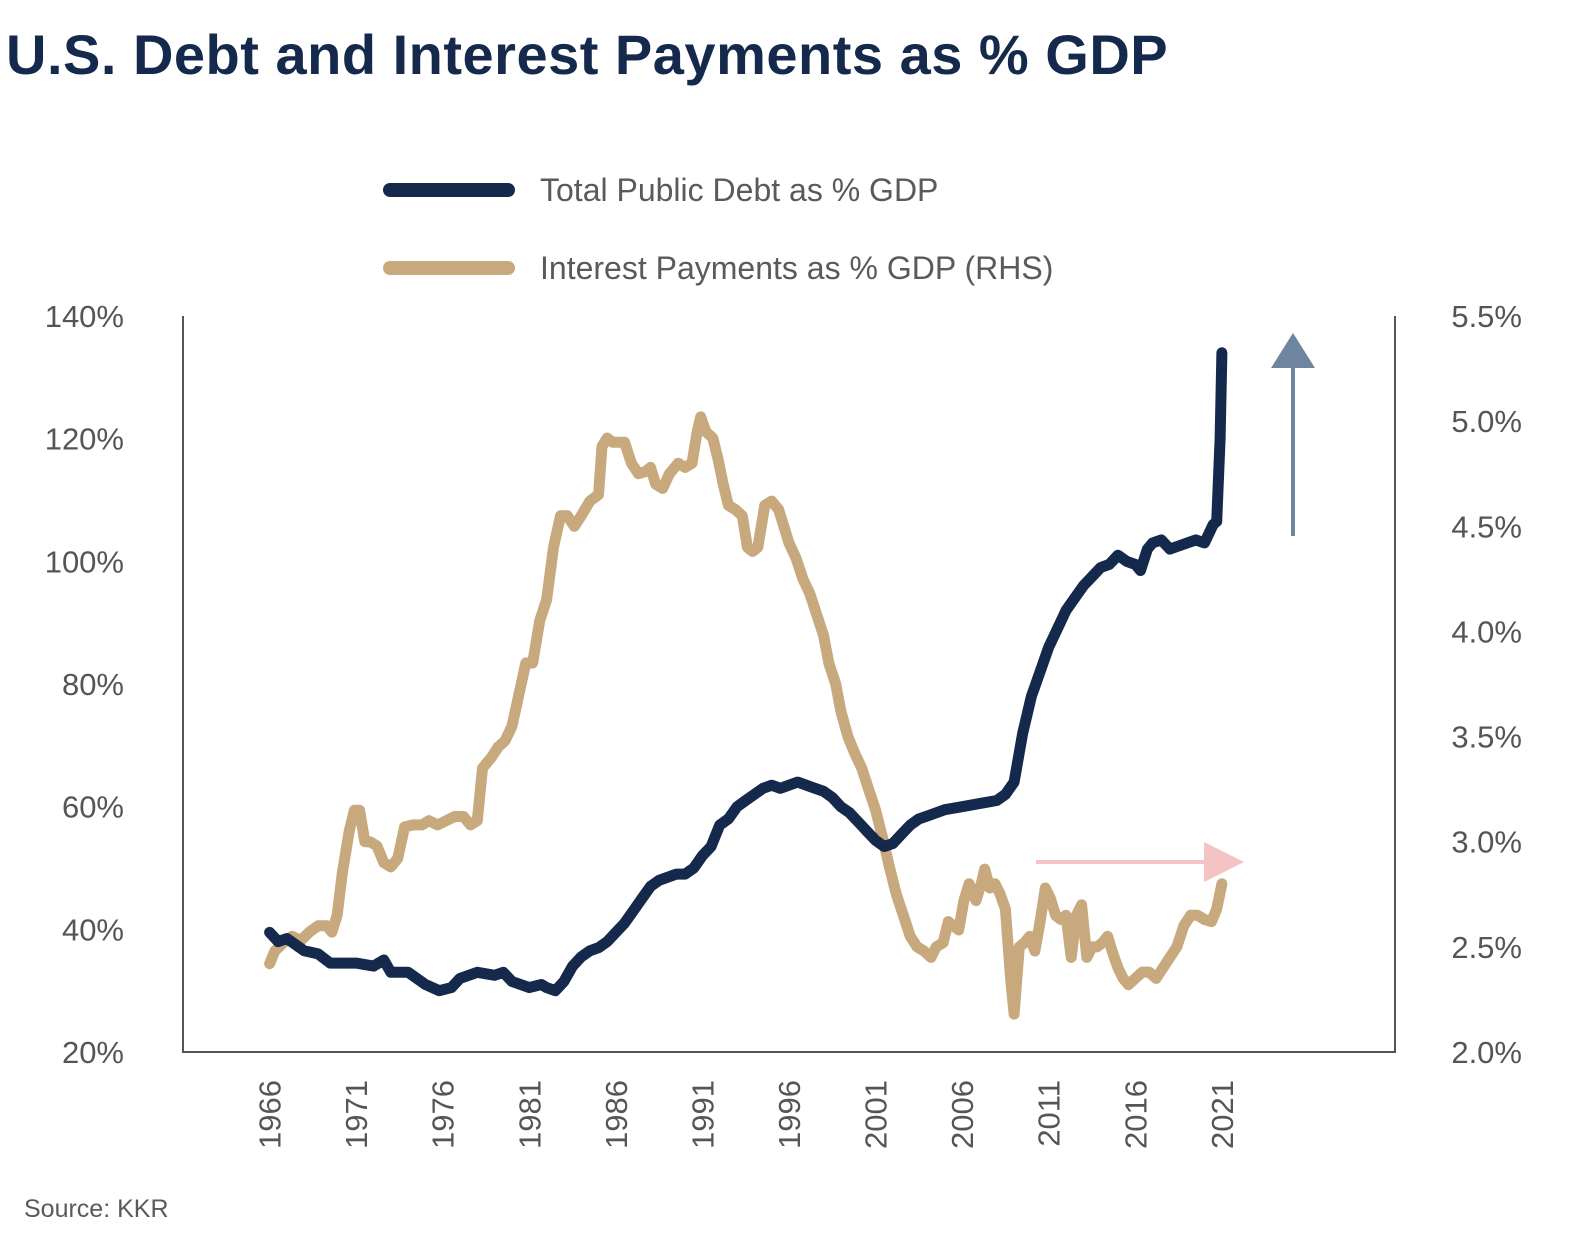  I want to click on y-right-tick-label: 3.0%, so click(1486, 842).